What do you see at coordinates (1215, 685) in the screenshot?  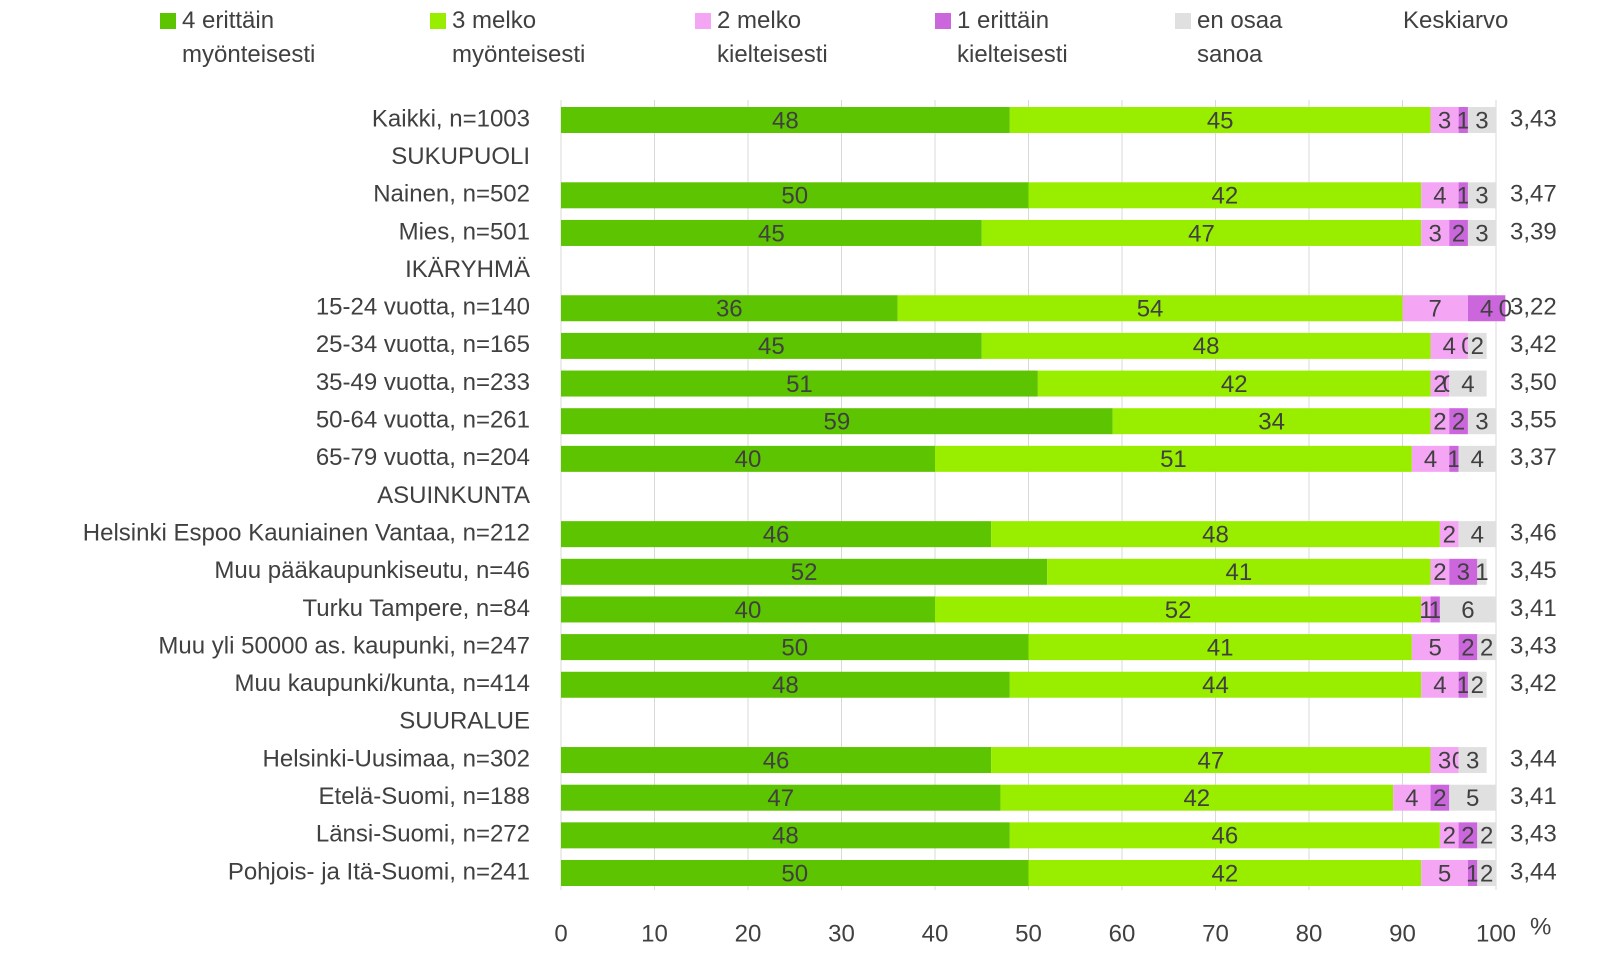 I see `data-label: 44` at bounding box center [1215, 685].